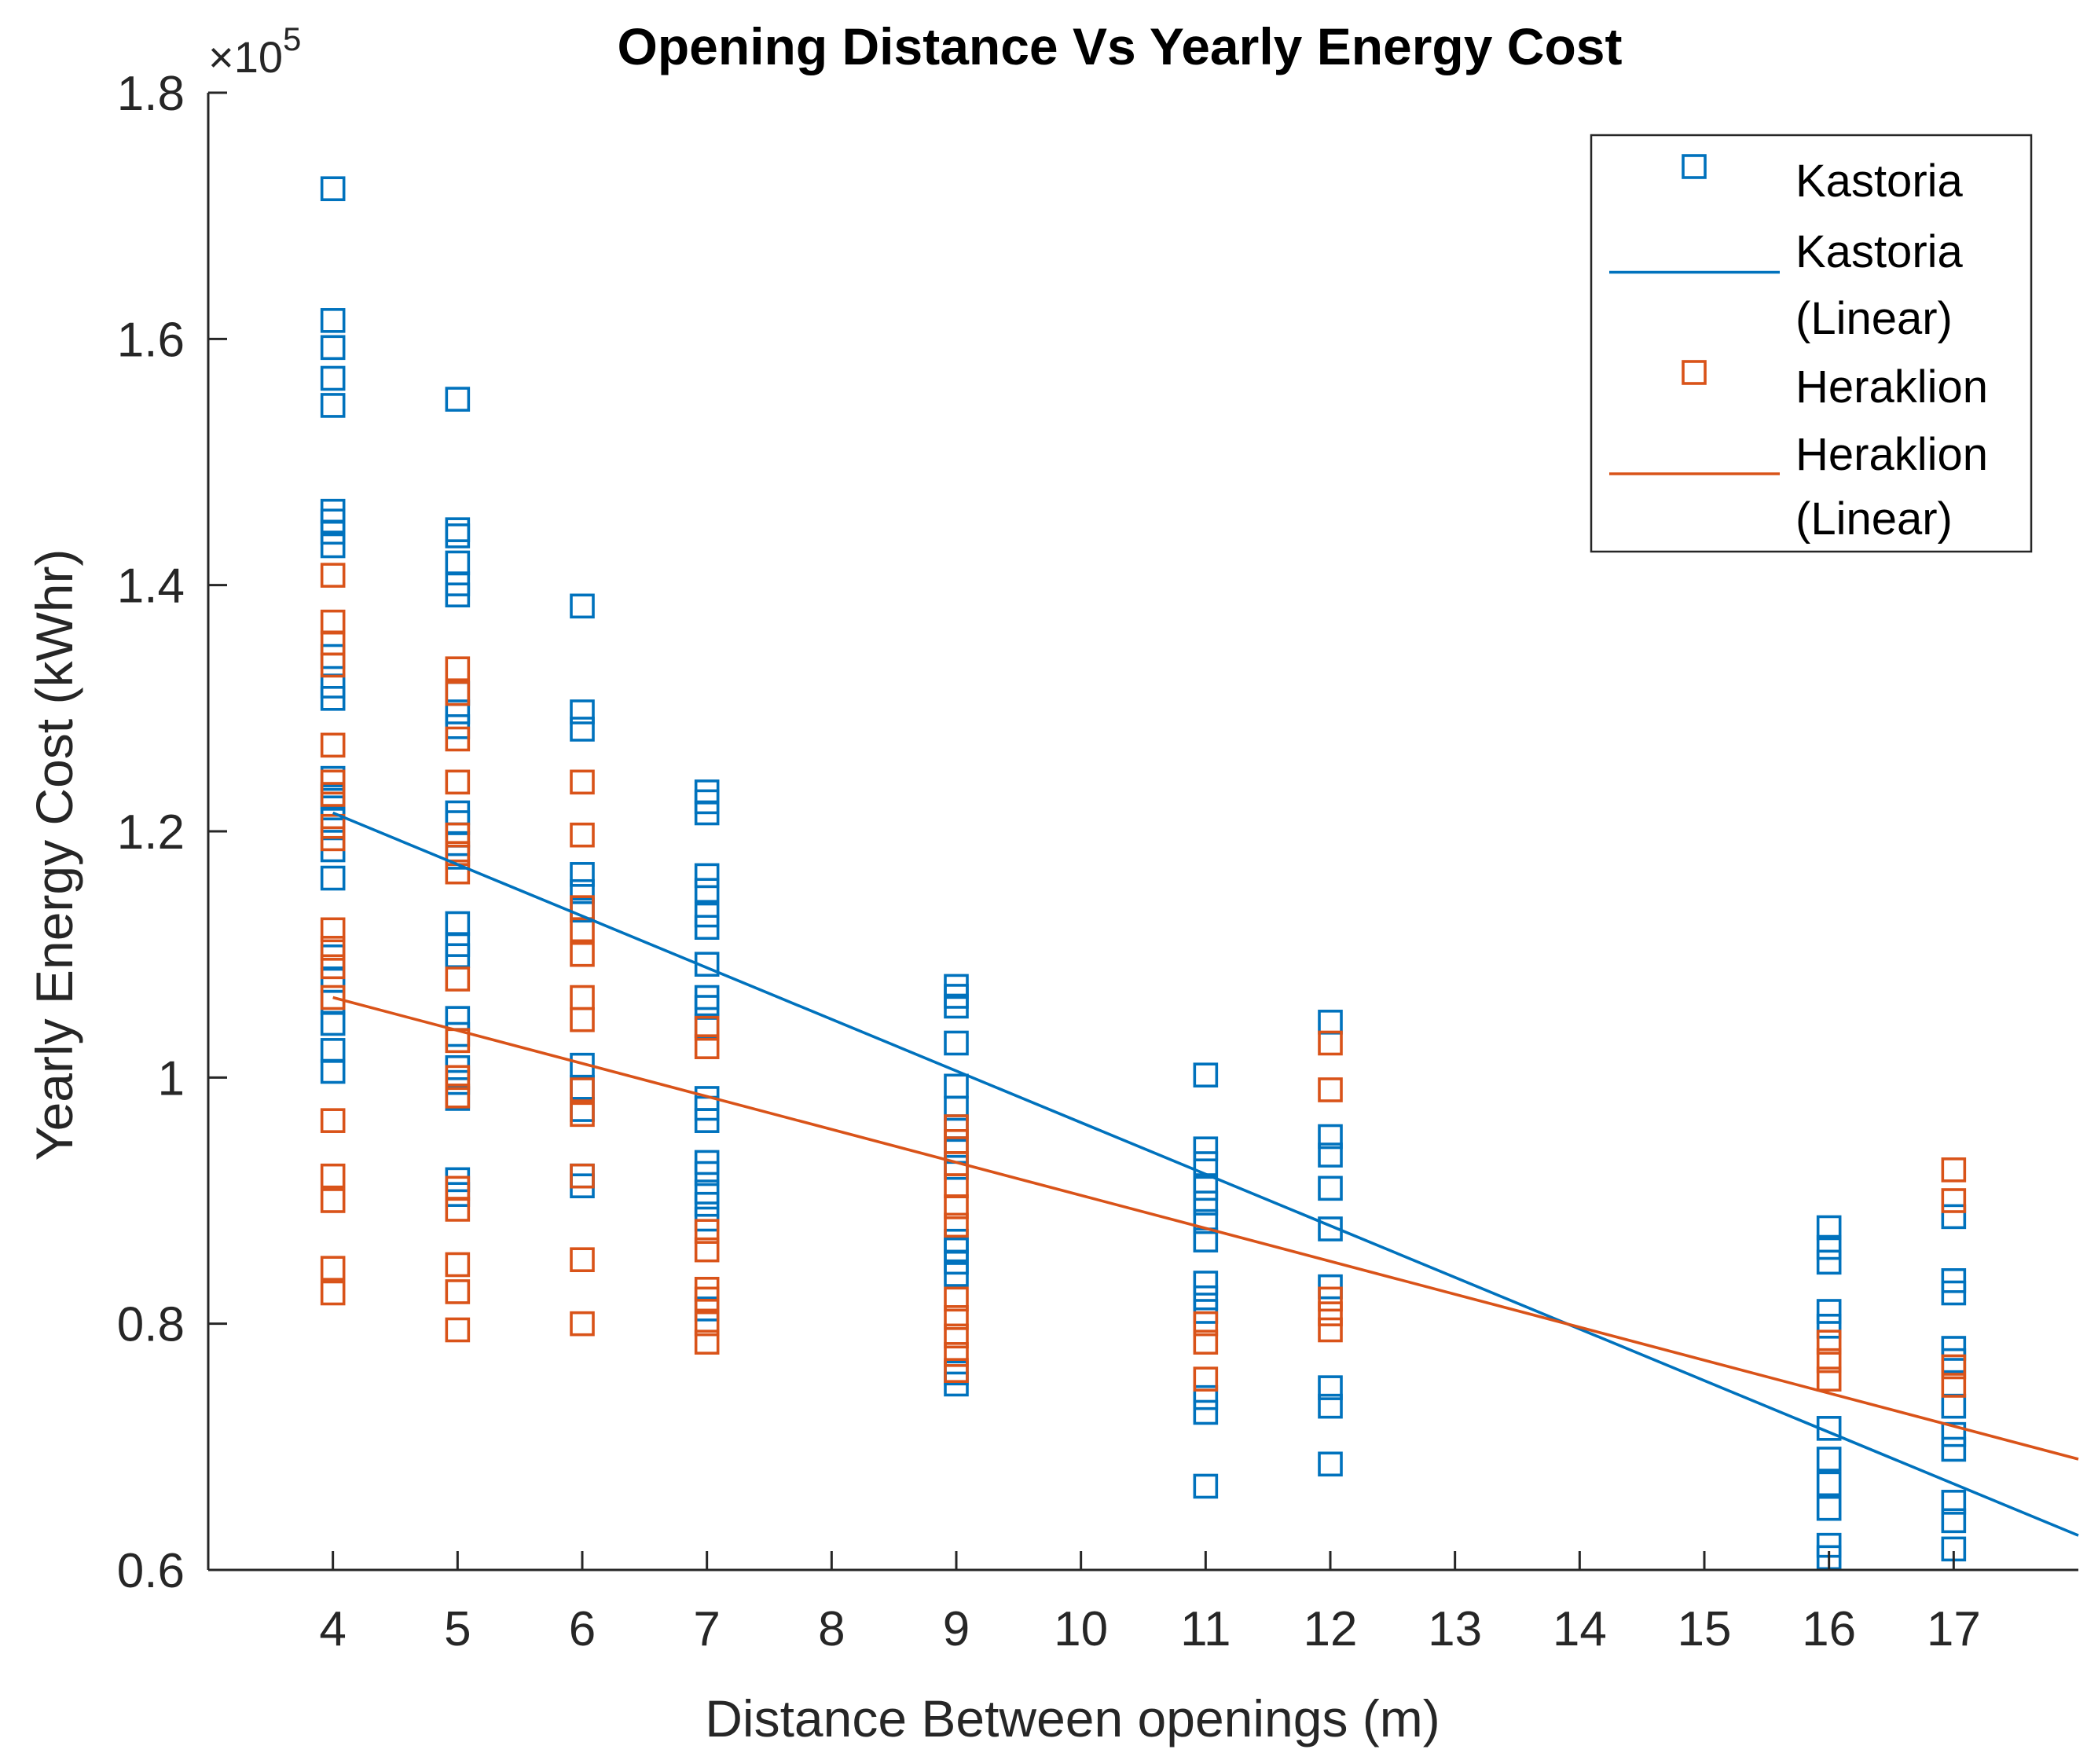 The width and height of the screenshot is (2098, 1764). Describe the element at coordinates (1694, 166) in the screenshot. I see `kastoria-legend-marker` at that location.